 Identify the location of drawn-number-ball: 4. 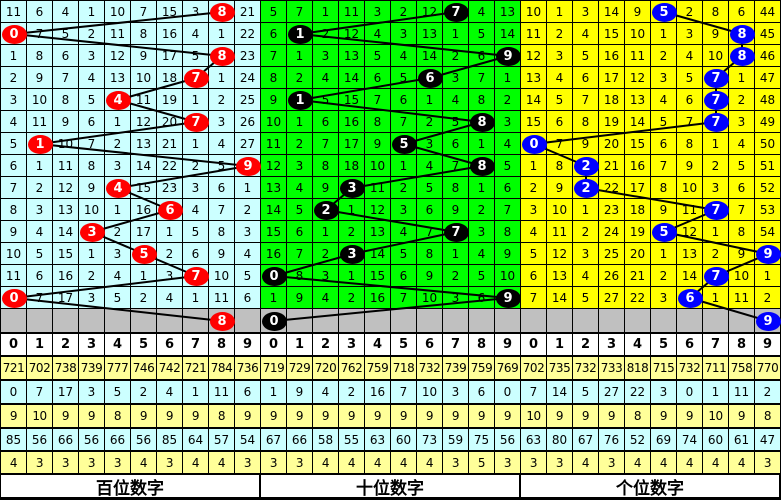
(118, 100).